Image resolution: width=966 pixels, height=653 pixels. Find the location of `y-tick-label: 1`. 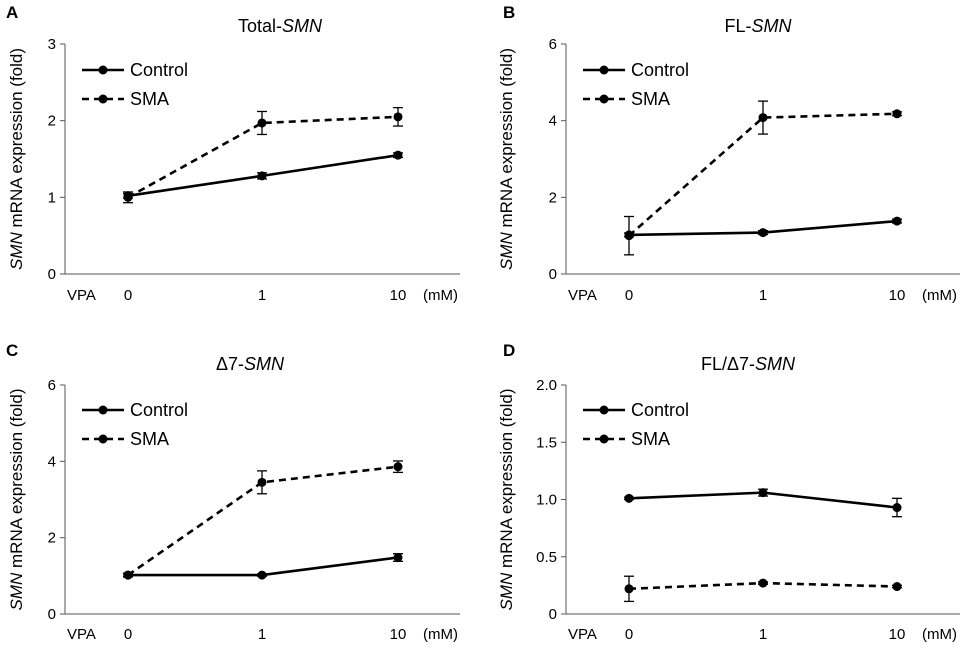

y-tick-label: 1 is located at coordinates (52, 197).